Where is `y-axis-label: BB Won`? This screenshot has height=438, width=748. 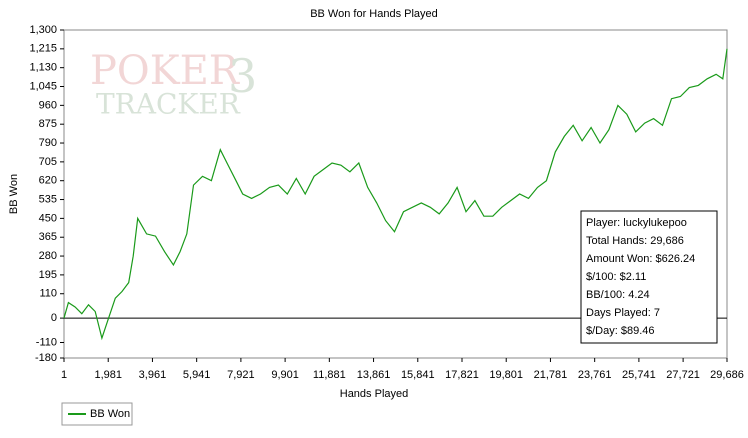
y-axis-label: BB Won is located at coordinates (14, 194).